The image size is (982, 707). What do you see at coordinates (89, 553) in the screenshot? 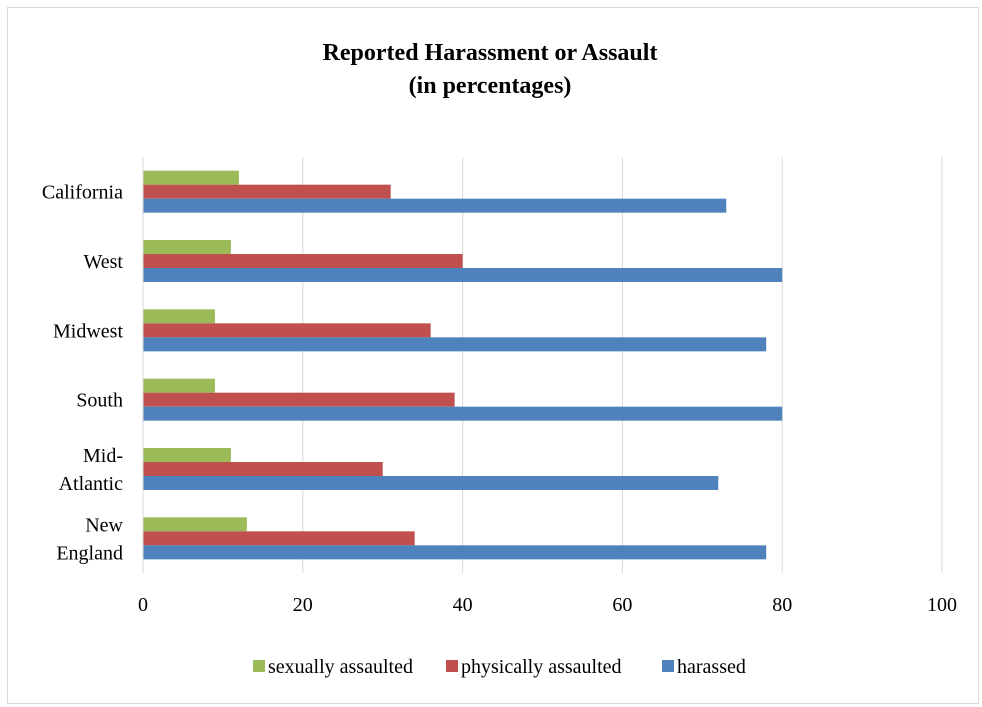
I see `y-category-label: England` at bounding box center [89, 553].